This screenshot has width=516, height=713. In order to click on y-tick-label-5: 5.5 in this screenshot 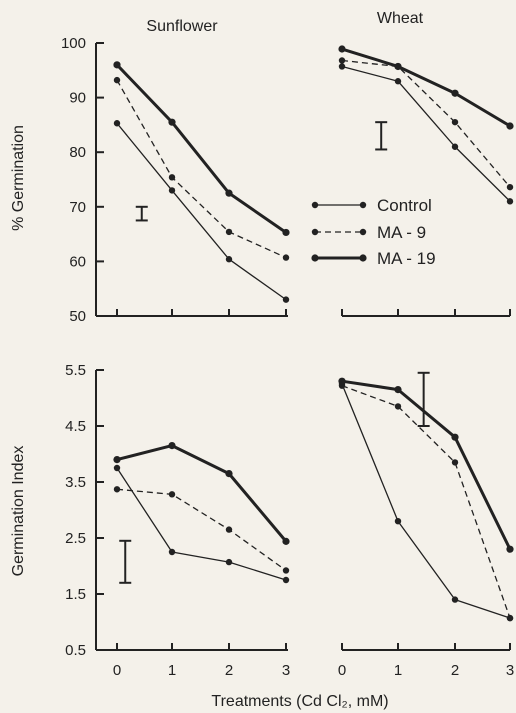, I will do `click(75, 370)`.